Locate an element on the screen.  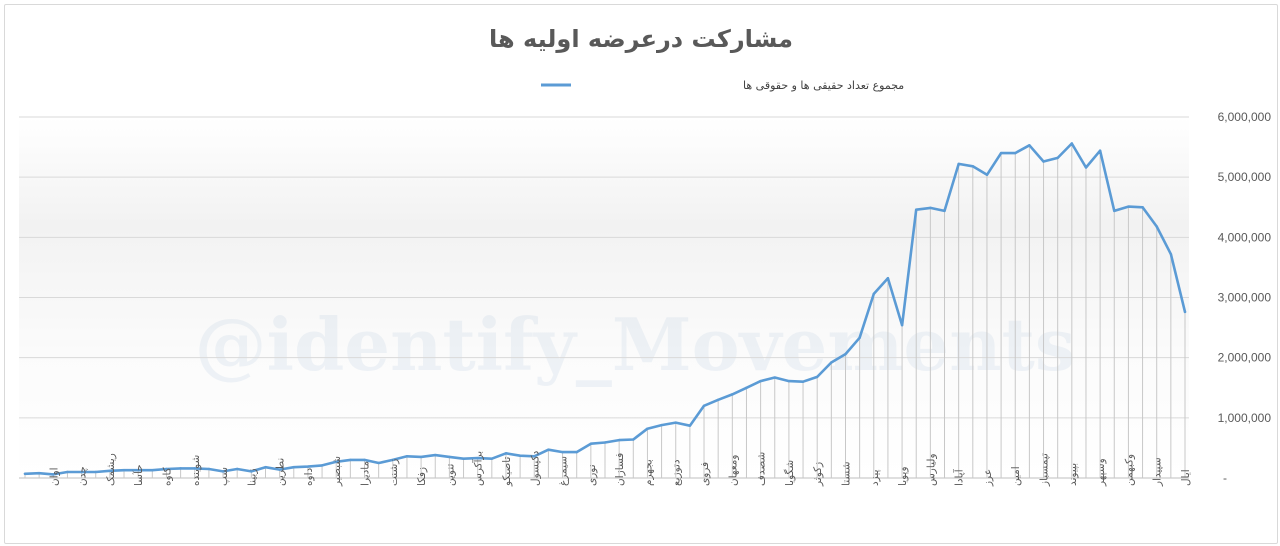
x-tick-label: ریشمک is located at coordinates (111, 469).